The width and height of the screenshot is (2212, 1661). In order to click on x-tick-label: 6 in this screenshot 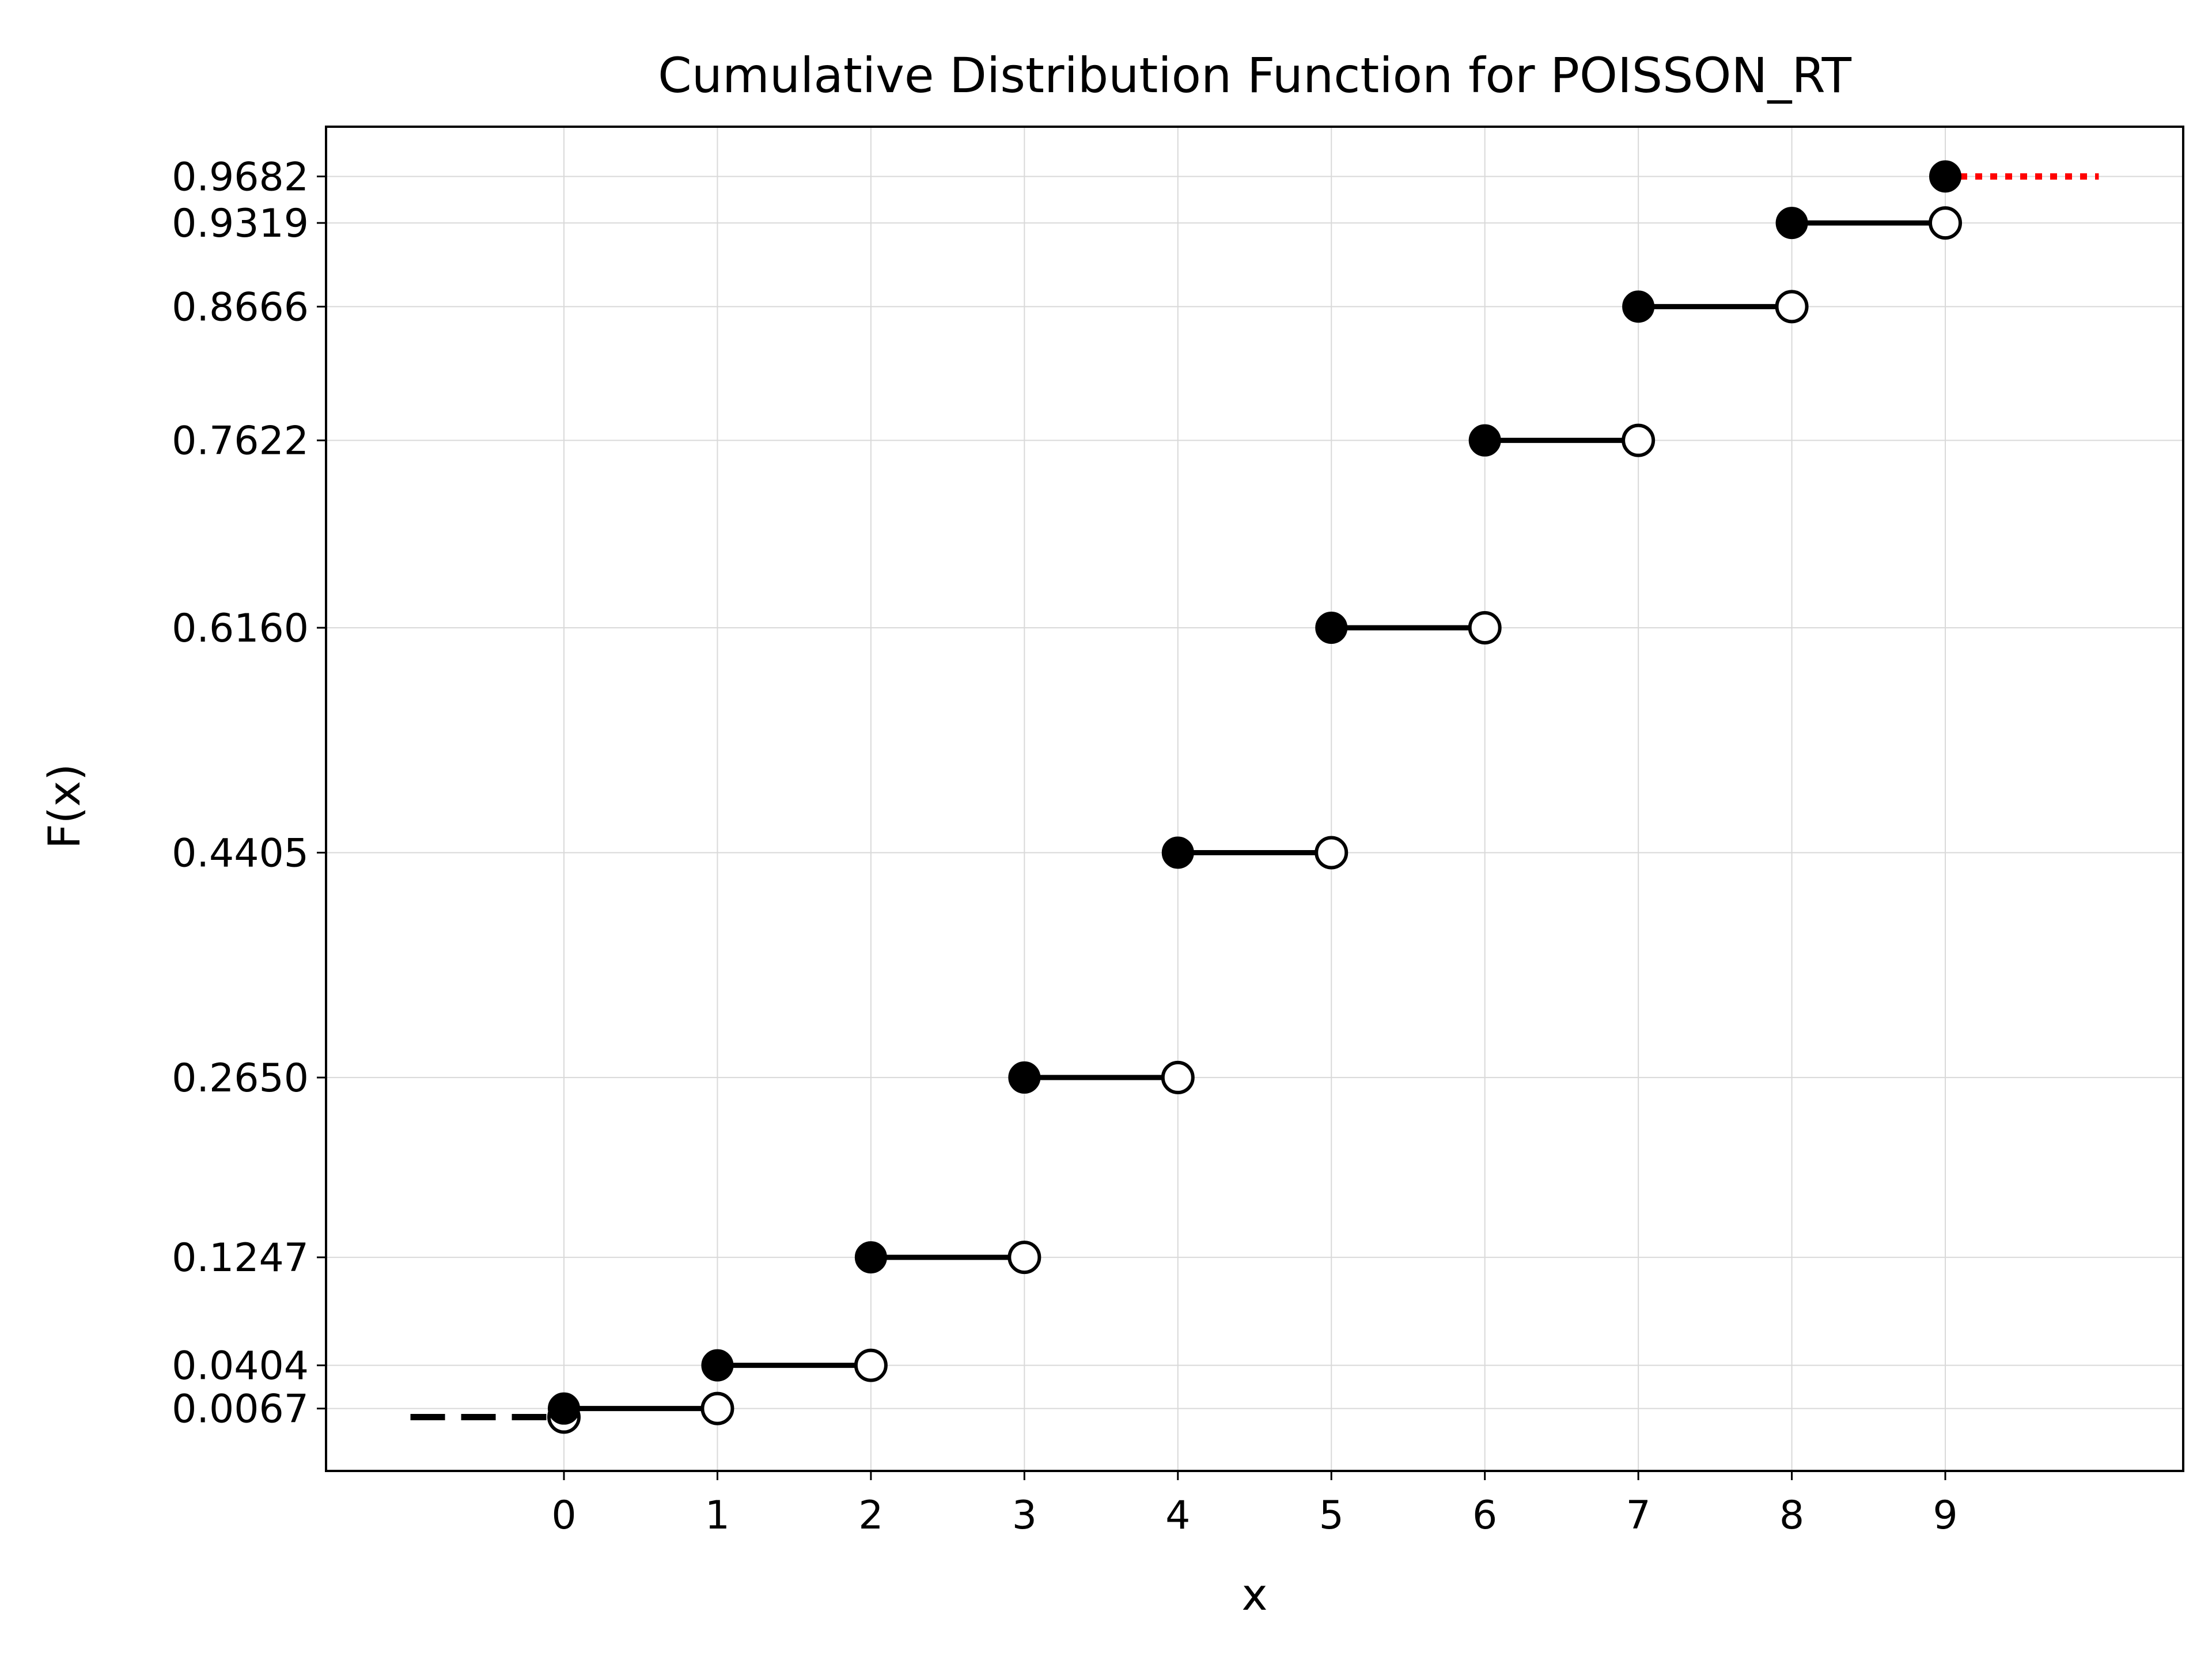, I will do `click(1484, 1515)`.